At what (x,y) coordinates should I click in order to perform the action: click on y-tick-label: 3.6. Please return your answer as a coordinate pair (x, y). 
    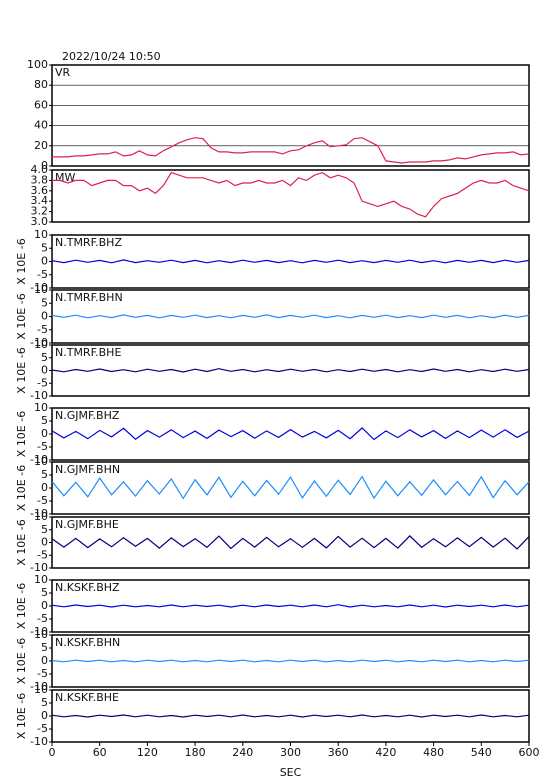
    Looking at the image, I should click on (40, 190).